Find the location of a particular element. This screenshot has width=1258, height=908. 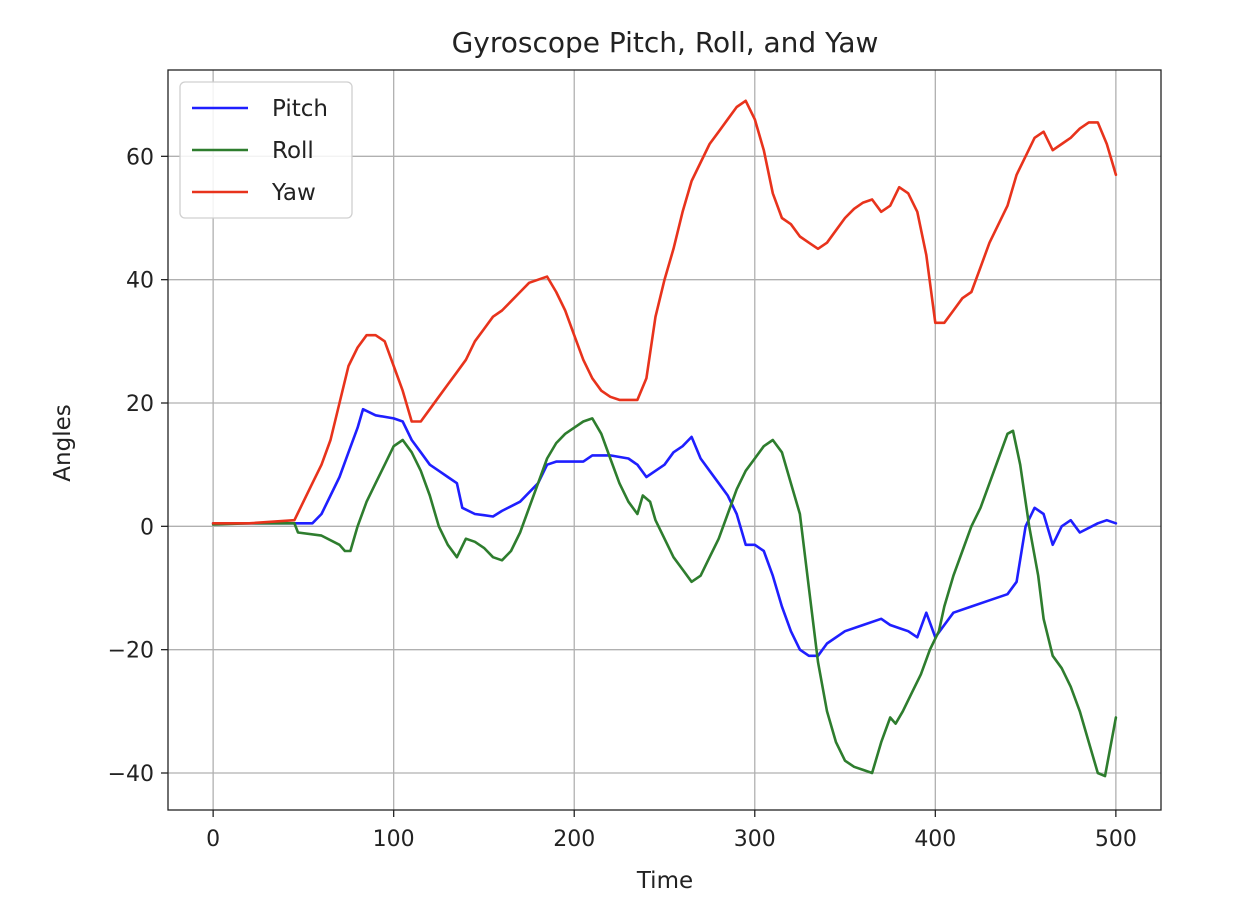

legend-label-pitch: Pitch is located at coordinates (300, 109).